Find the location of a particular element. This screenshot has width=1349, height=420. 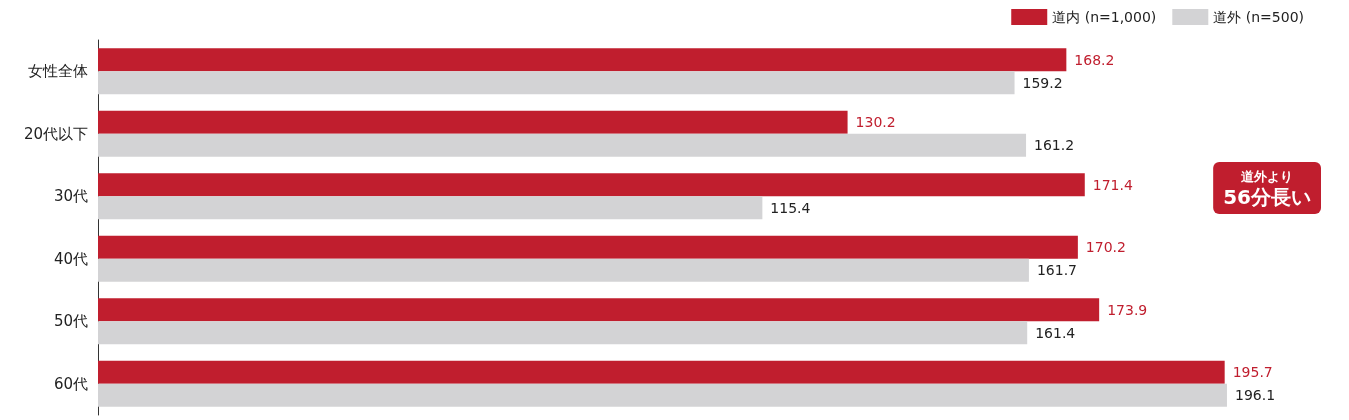

data-label: 195.7 is located at coordinates (1252, 372).